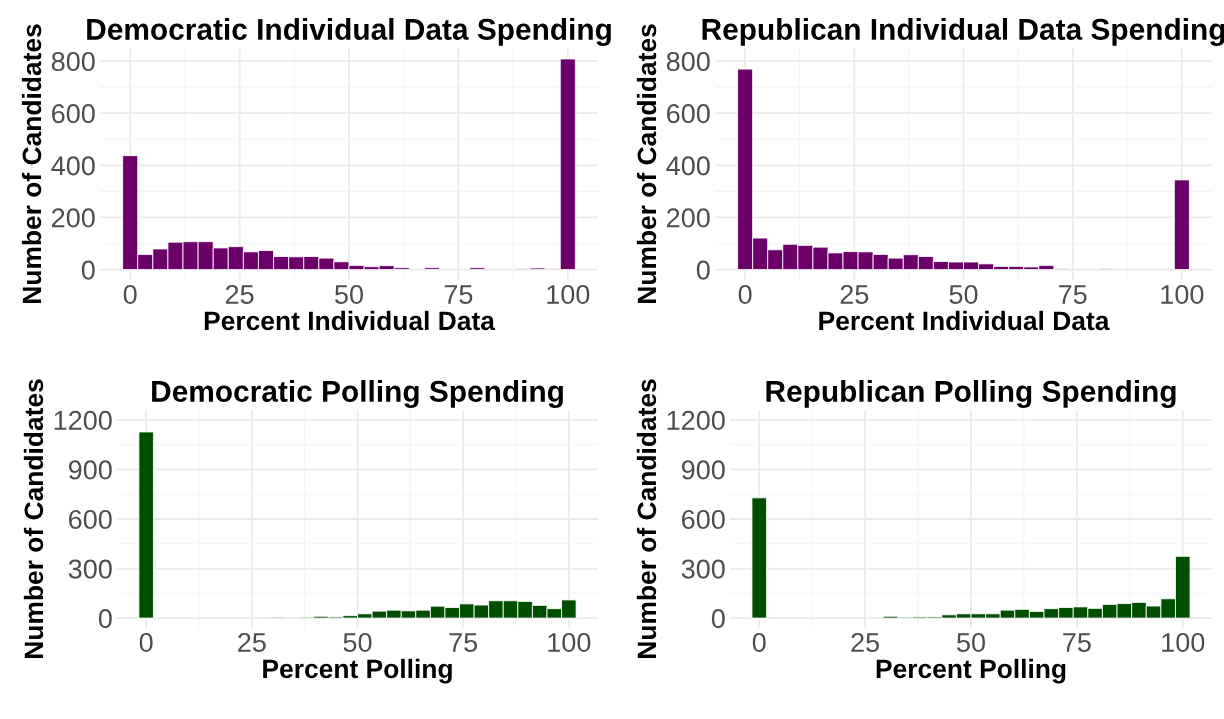 This screenshot has height=719, width=1224. What do you see at coordinates (357, 394) in the screenshot?
I see `chart-title: Democratic Polling Spending` at bounding box center [357, 394].